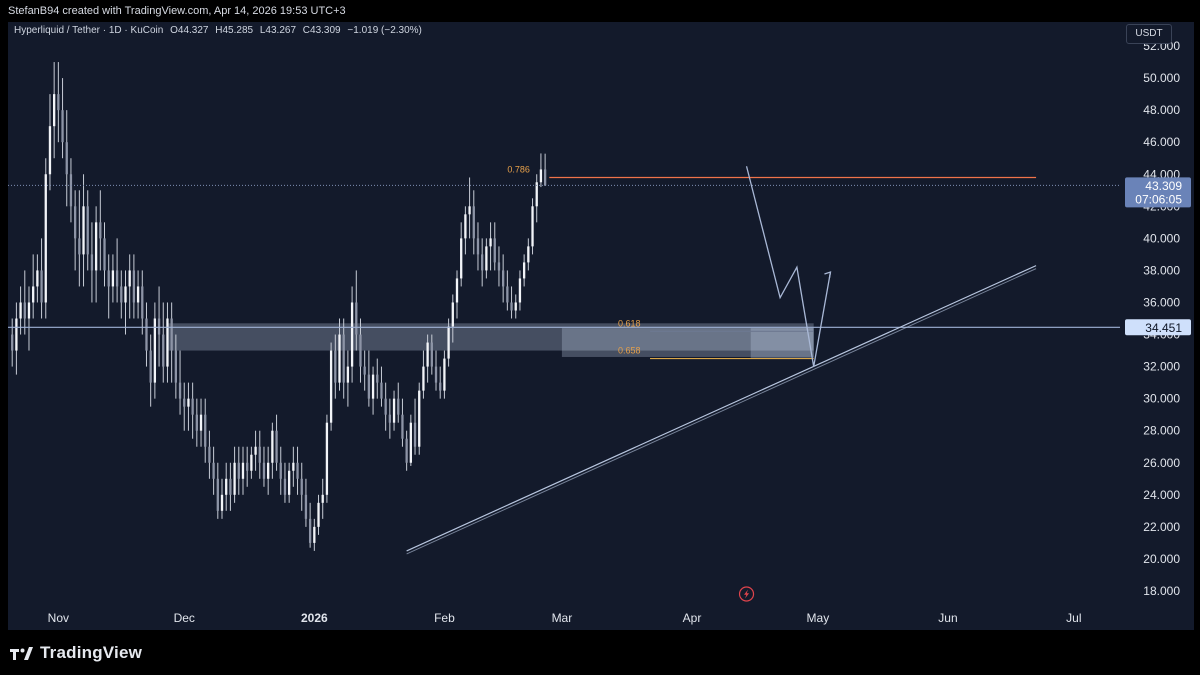  What do you see at coordinates (782, 343) in the screenshot?
I see `demand-zone` at bounding box center [782, 343].